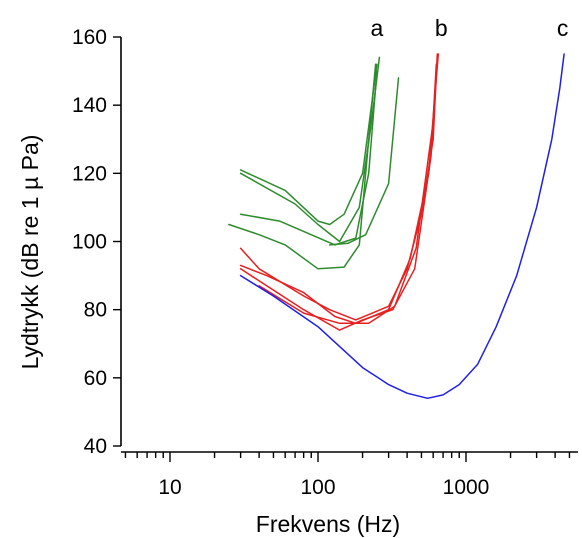 This screenshot has width=582, height=538. I want to click on x-tick-label-10: 10, so click(169, 487).